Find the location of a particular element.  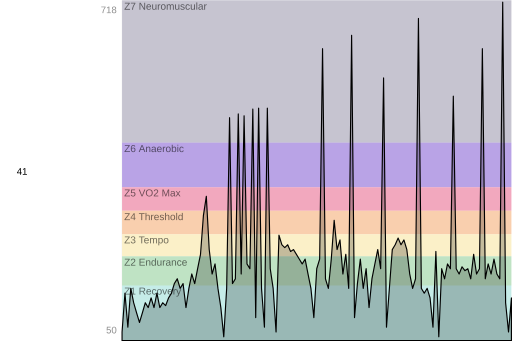

band-label: Z6 Anaerobic is located at coordinates (154, 148).